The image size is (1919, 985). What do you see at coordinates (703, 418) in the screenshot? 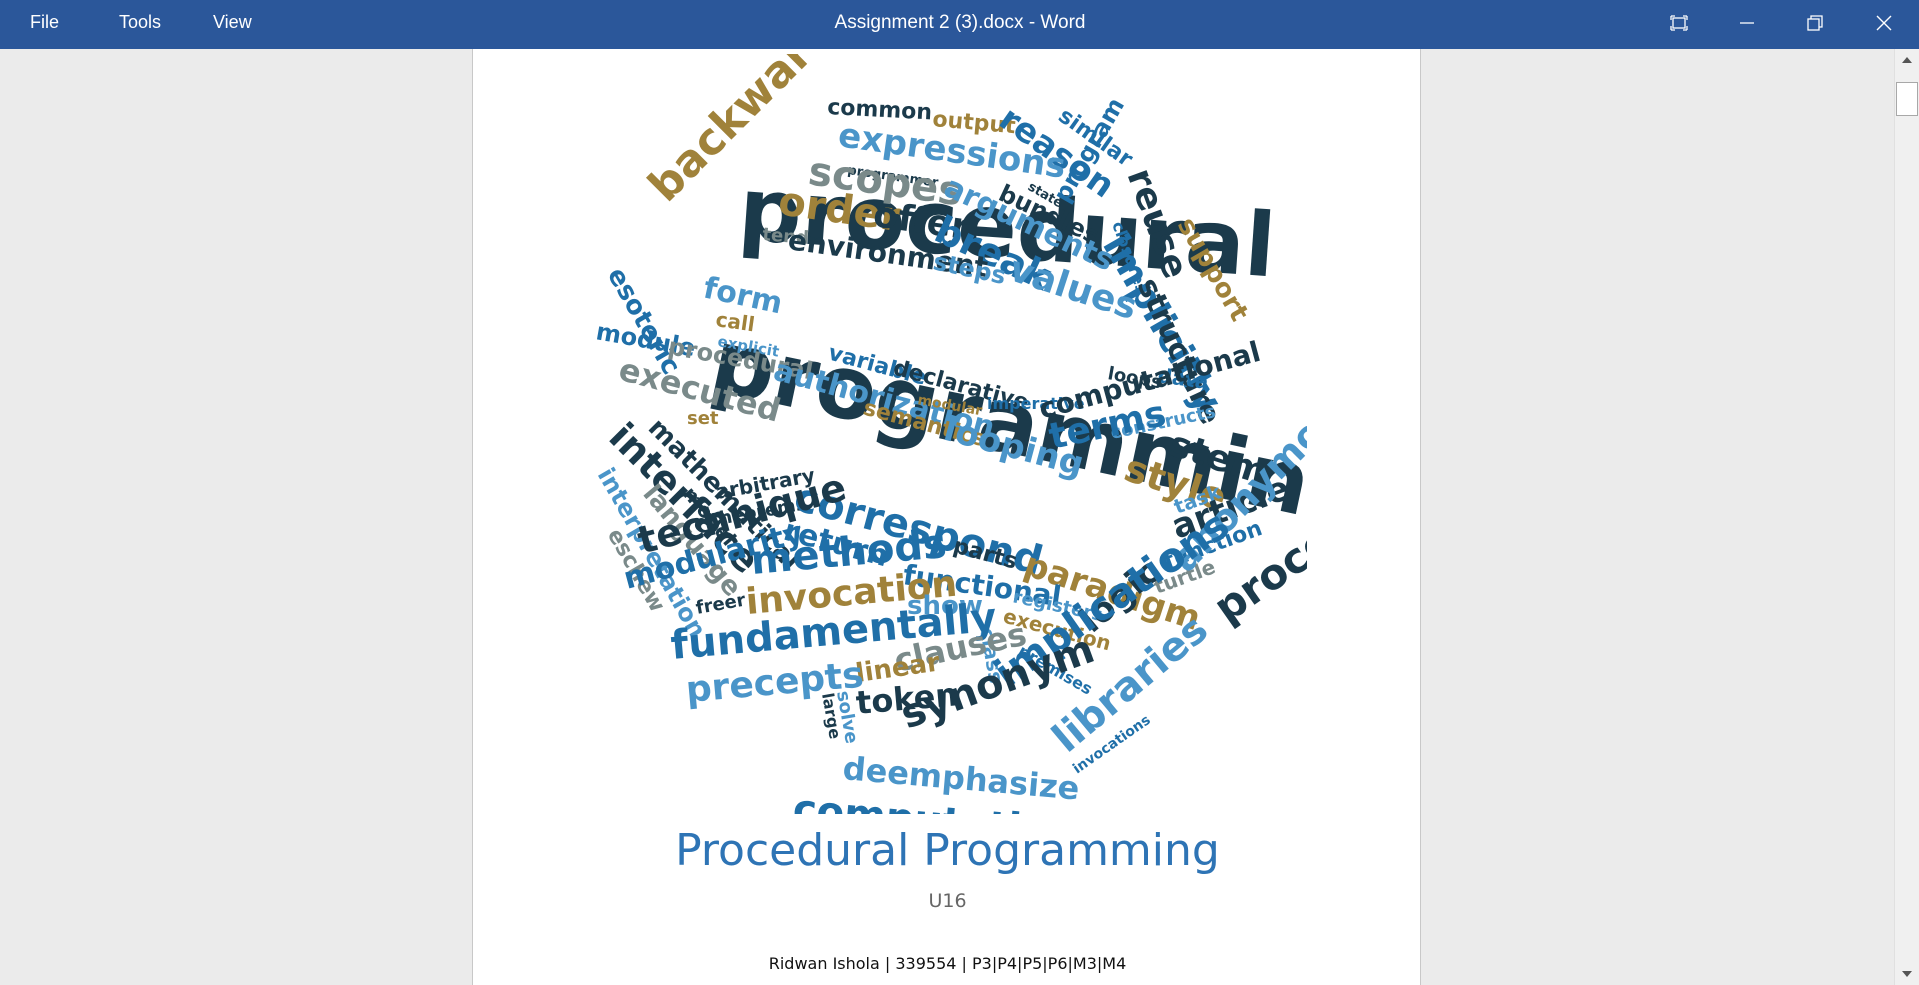
I see `cloud-word: set` at bounding box center [703, 418].